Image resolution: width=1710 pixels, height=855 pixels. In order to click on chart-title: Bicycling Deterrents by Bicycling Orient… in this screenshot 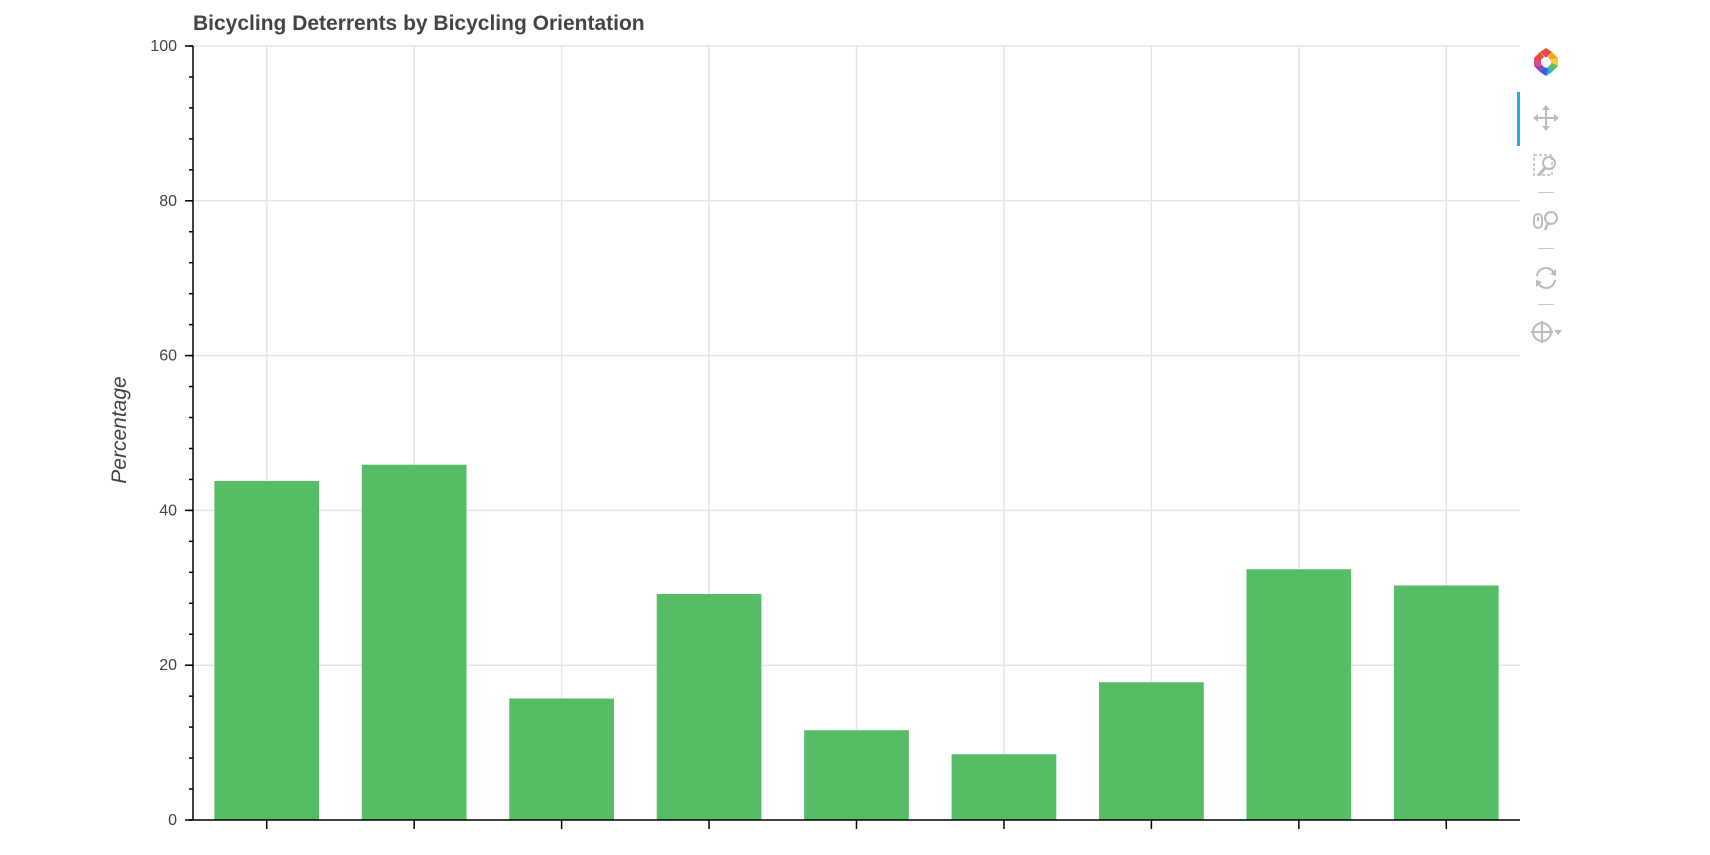, I will do `click(419, 23)`.